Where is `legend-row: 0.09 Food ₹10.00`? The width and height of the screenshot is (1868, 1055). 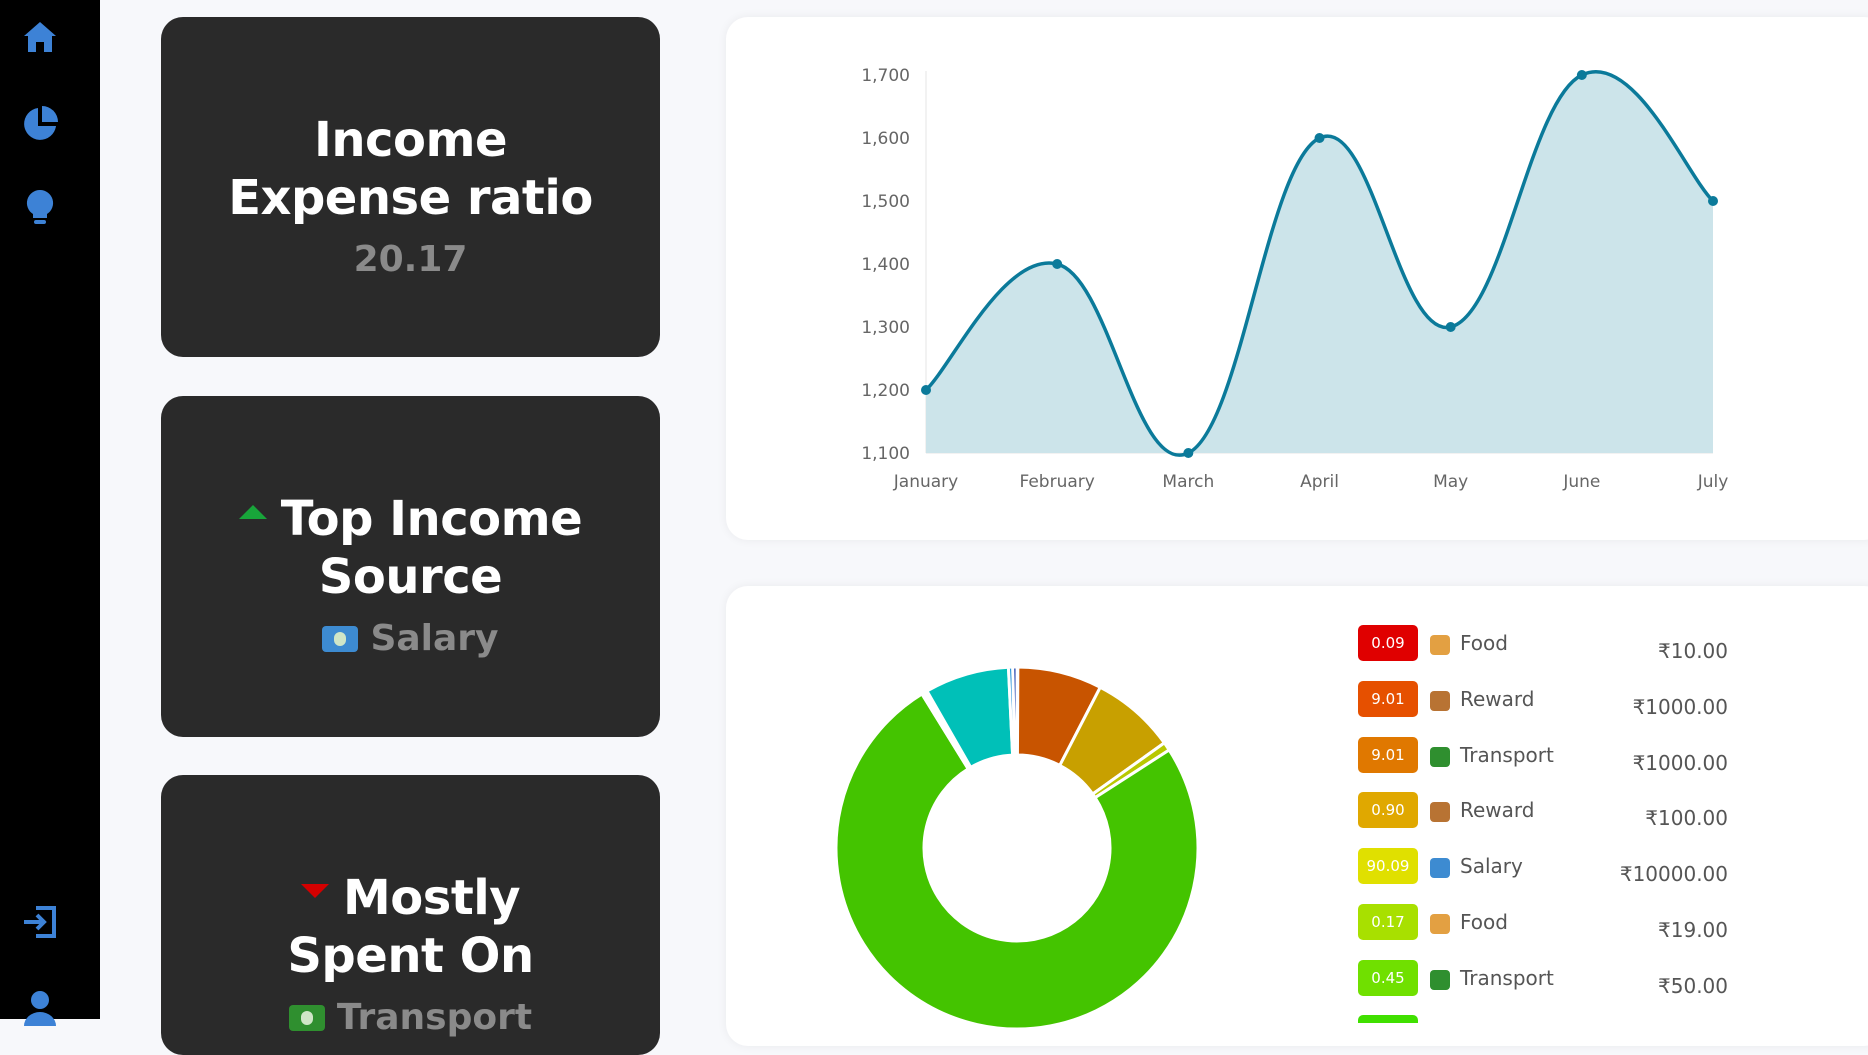
legend-row: 0.09 Food ₹10.00 is located at coordinates (1543, 645).